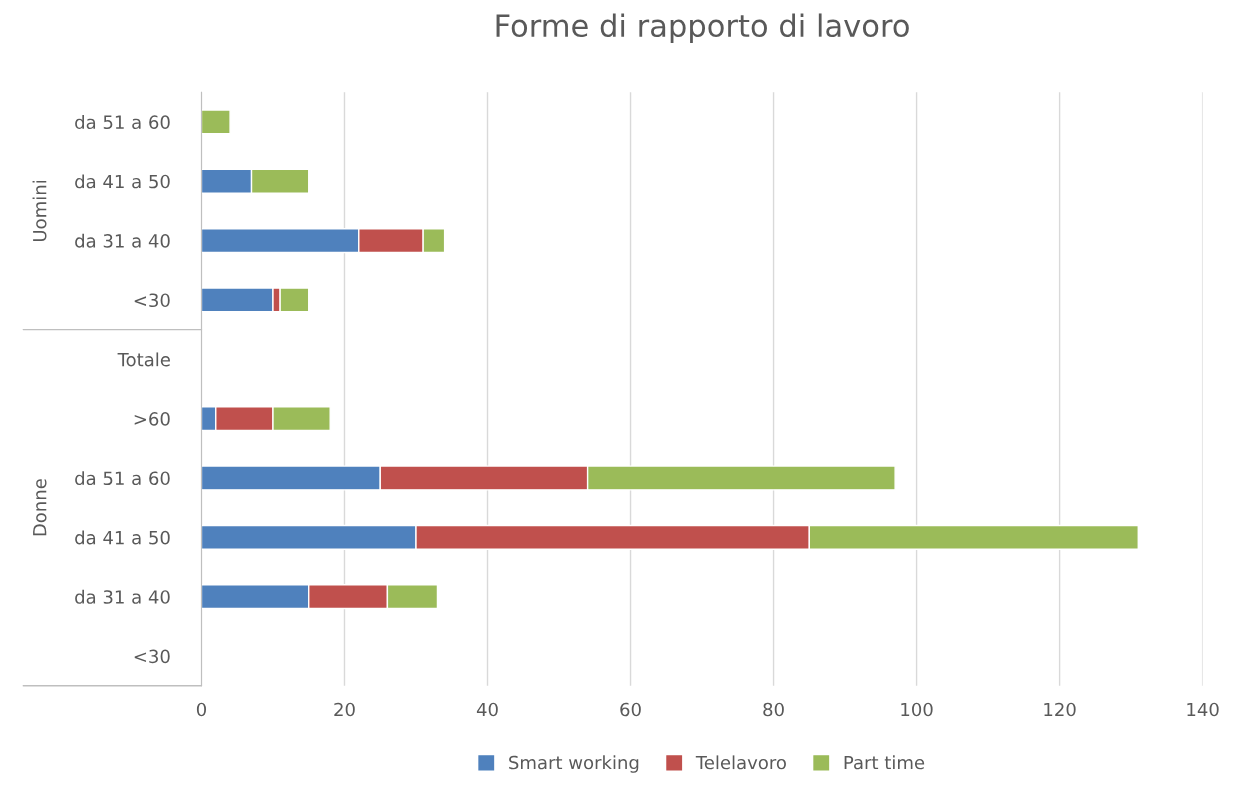 The width and height of the screenshot is (1236, 802). I want to click on legend-label: Smart working, so click(574, 764).